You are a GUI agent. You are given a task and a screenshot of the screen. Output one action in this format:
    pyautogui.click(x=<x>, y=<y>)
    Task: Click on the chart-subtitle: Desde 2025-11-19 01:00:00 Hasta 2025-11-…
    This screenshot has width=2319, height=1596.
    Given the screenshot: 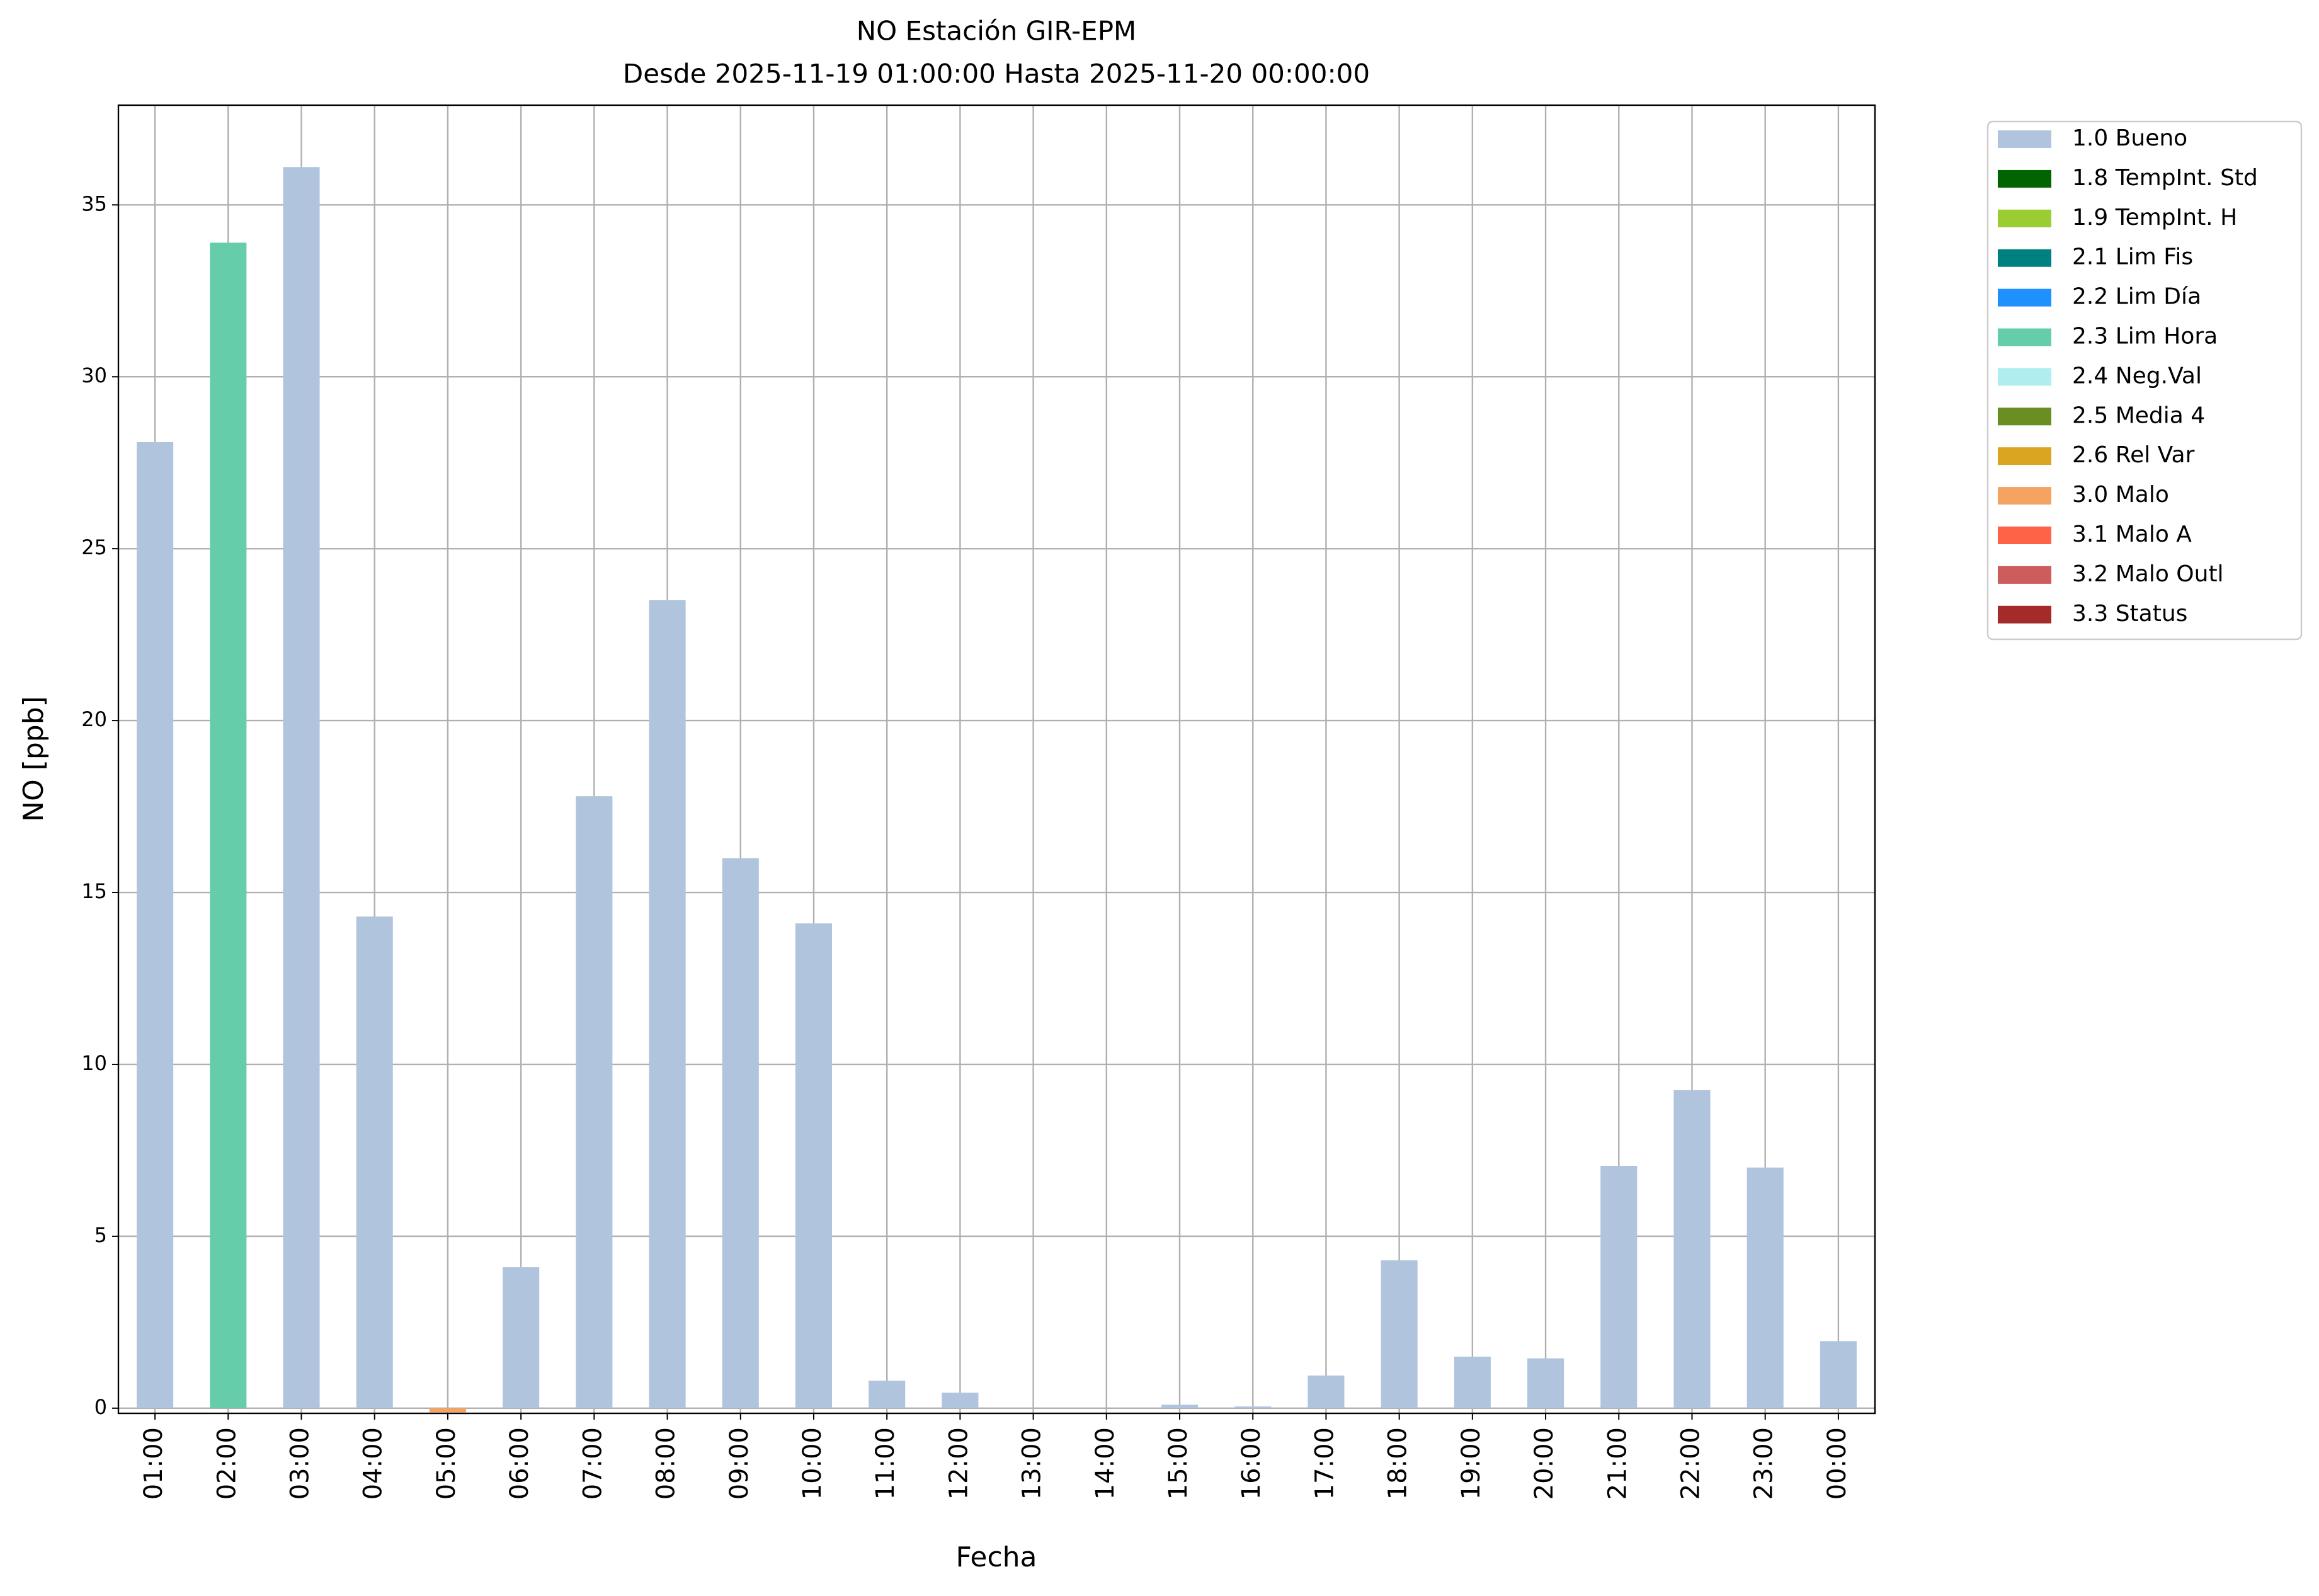 What is the action you would take?
    pyautogui.click(x=996, y=74)
    